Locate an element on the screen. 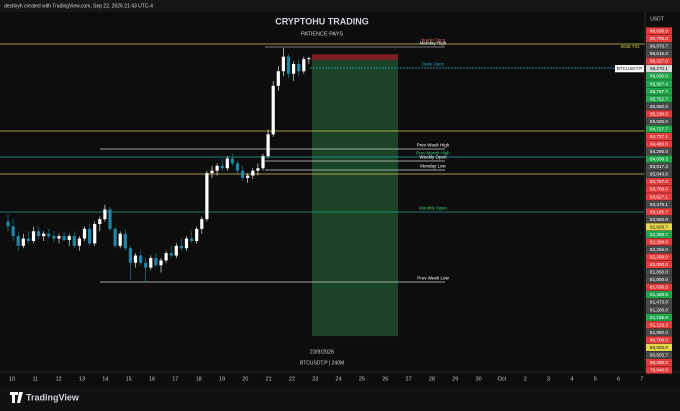 This screenshot has width=680, height=411. price-label: 81,080.0 is located at coordinates (659, 332).